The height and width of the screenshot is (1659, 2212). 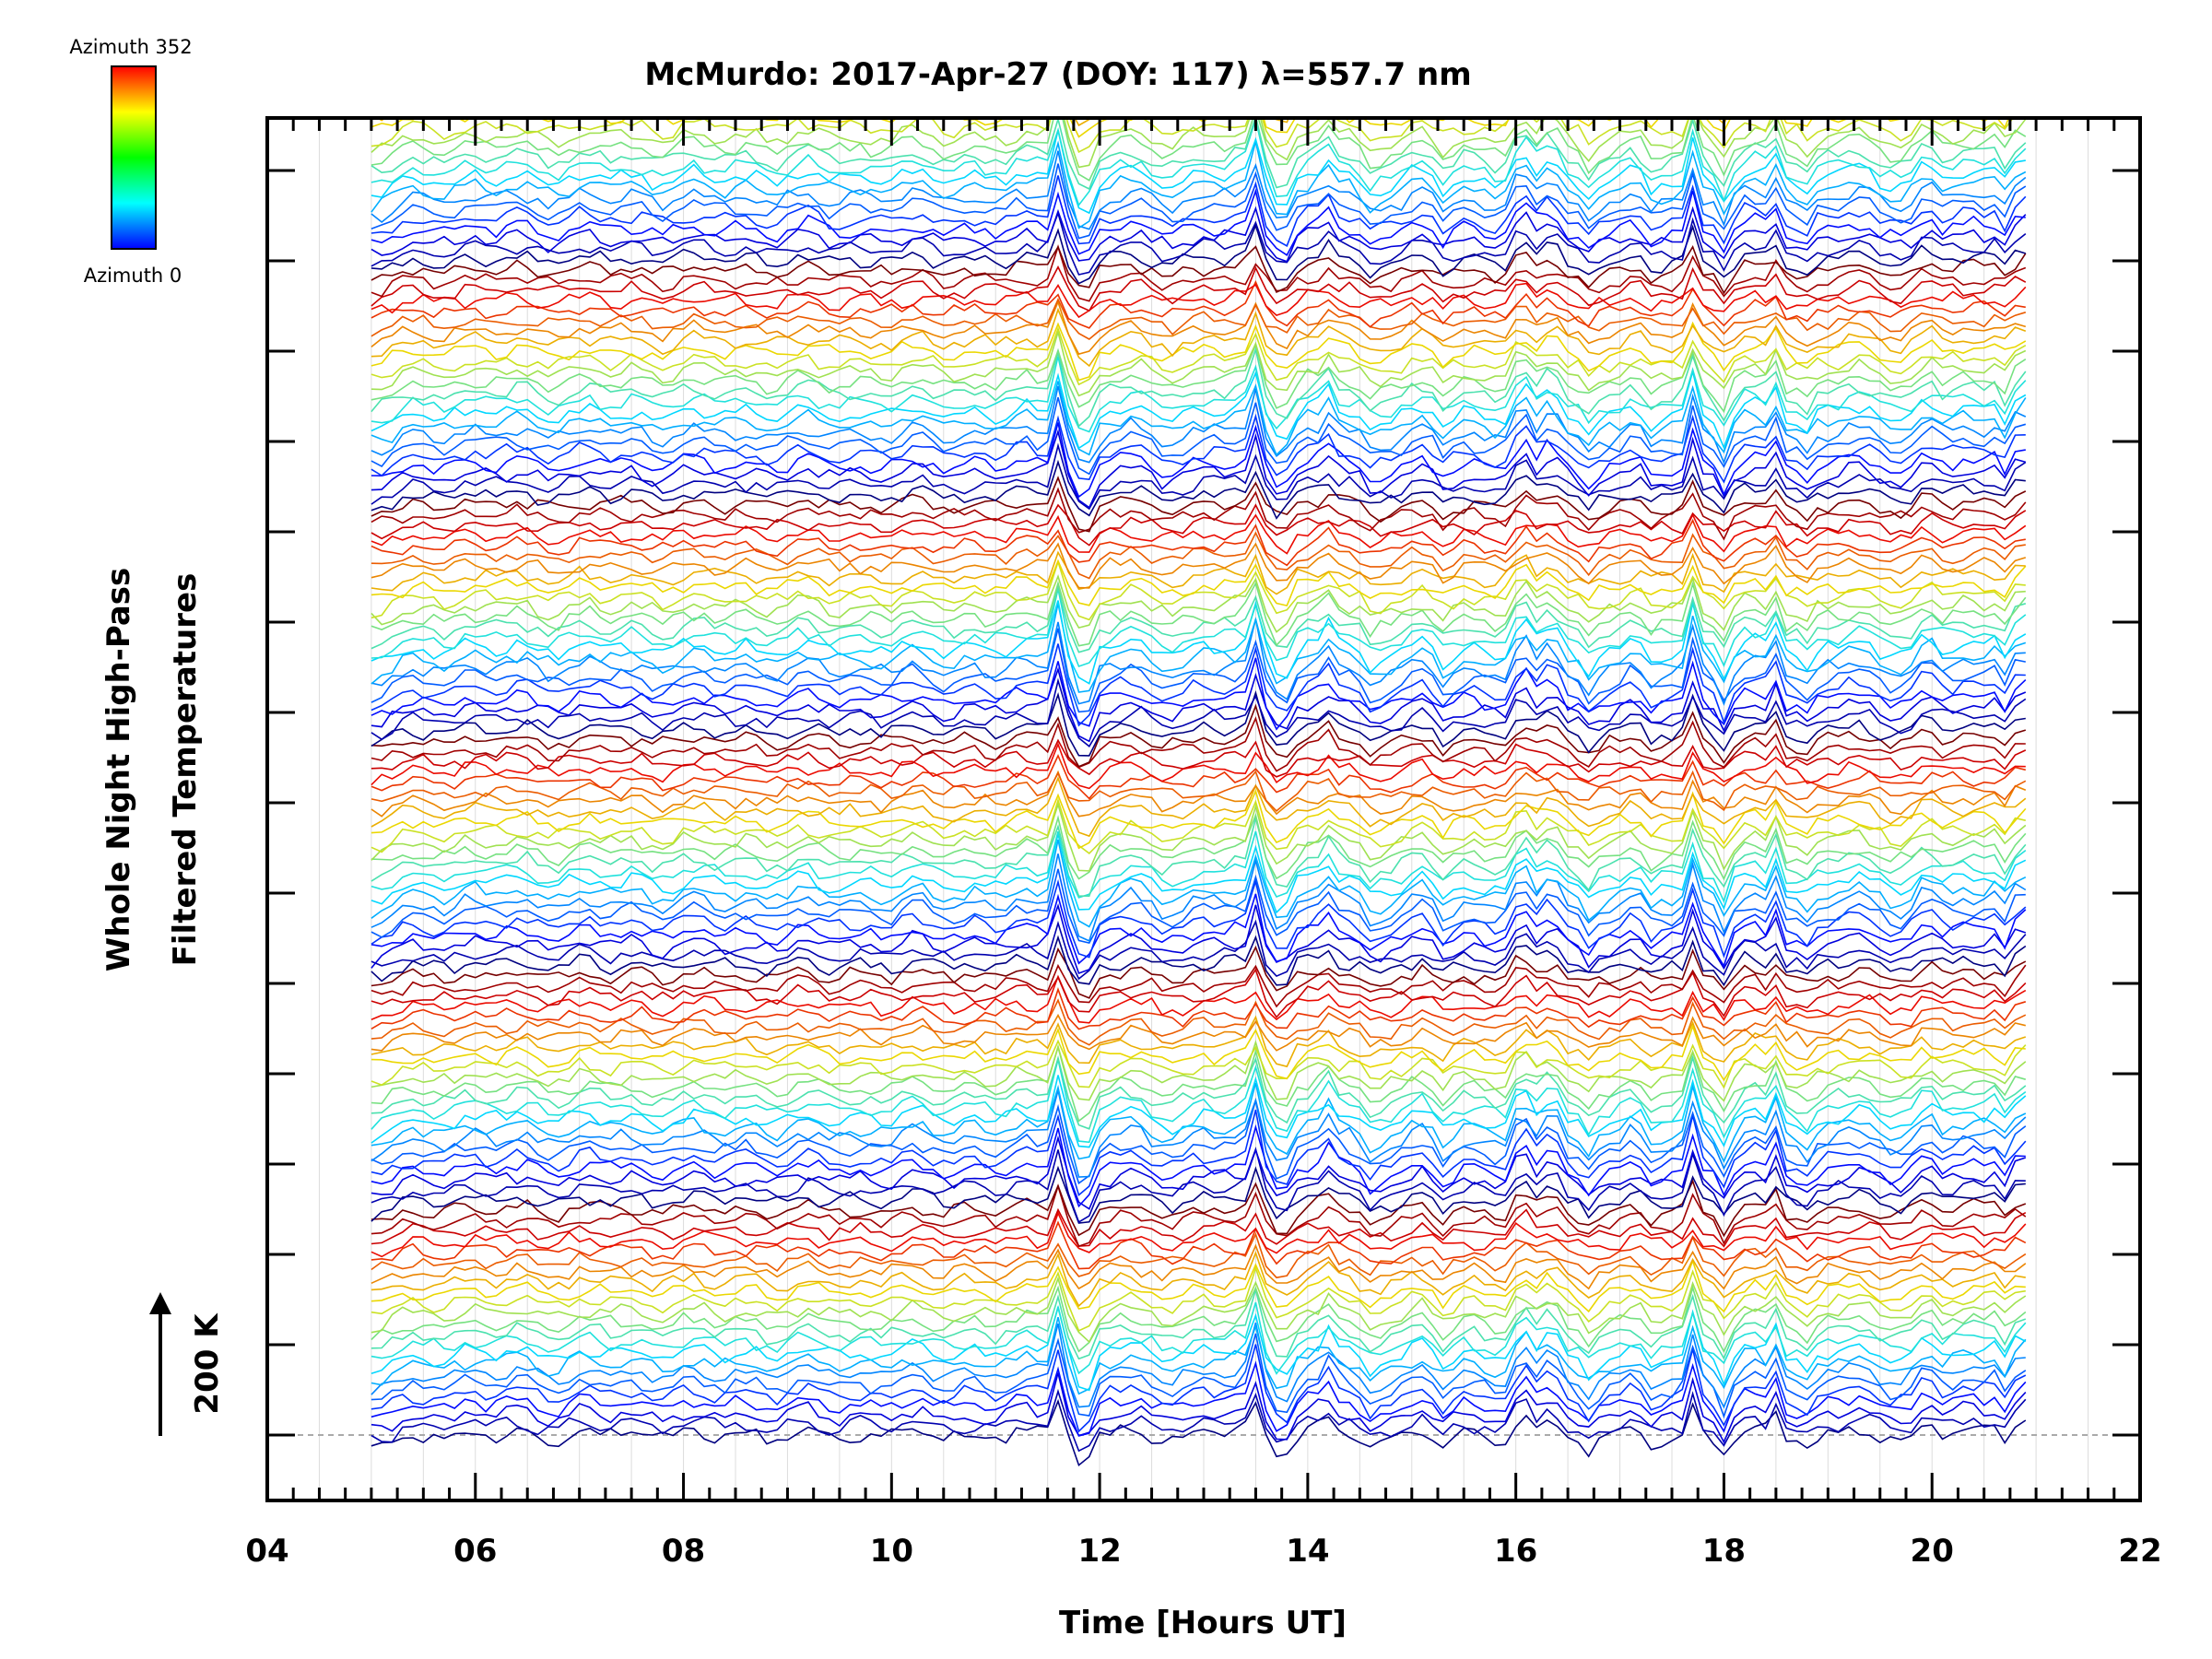 I want to click on scale-bar-label: 200 K, so click(x=207, y=1363).